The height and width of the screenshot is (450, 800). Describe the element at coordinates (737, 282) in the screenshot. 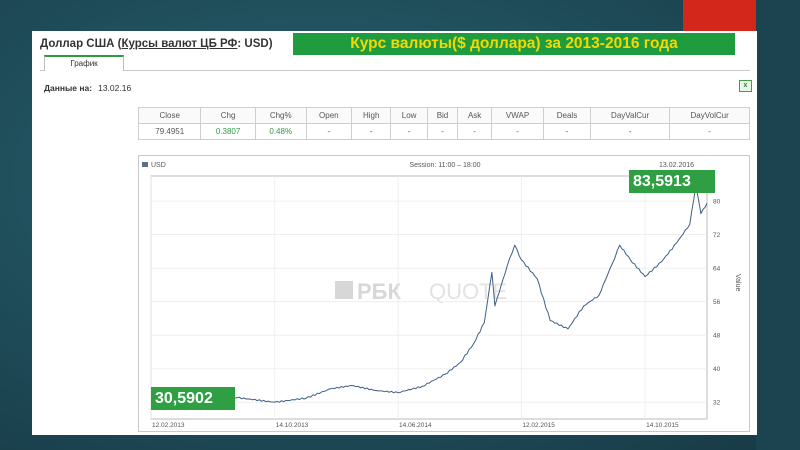

I see `y-axis-label: Value` at that location.